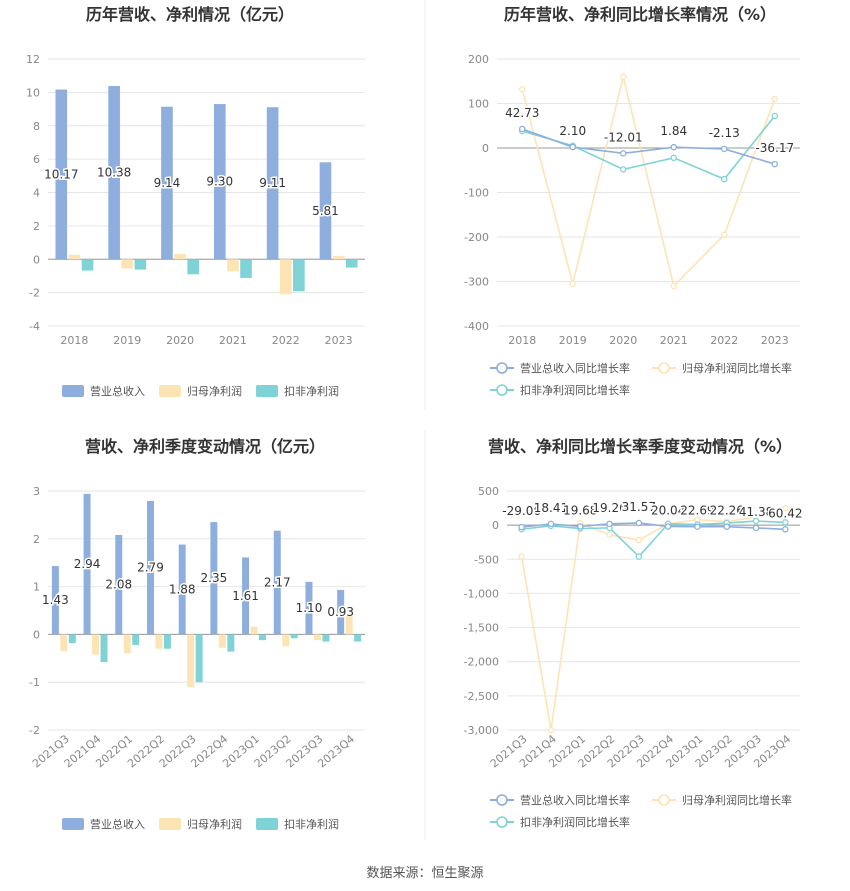 The width and height of the screenshot is (850, 891). Describe the element at coordinates (74, 340) in the screenshot. I see `x-tick-label: 2018` at that location.